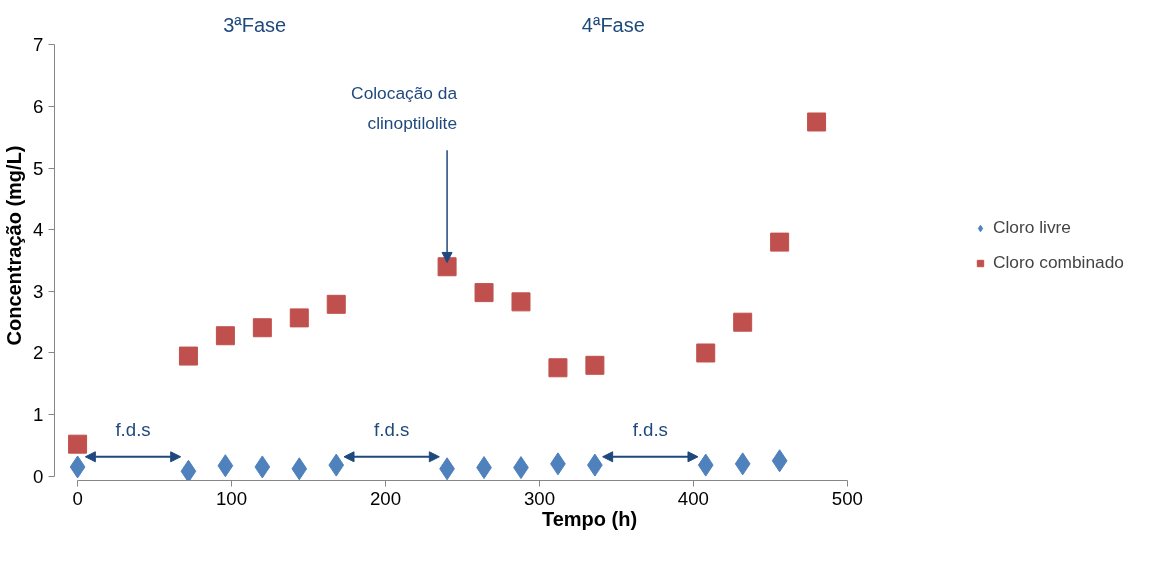 The image size is (1165, 585). What do you see at coordinates (385, 498) in the screenshot?
I see `x-tick-label: 200` at bounding box center [385, 498].